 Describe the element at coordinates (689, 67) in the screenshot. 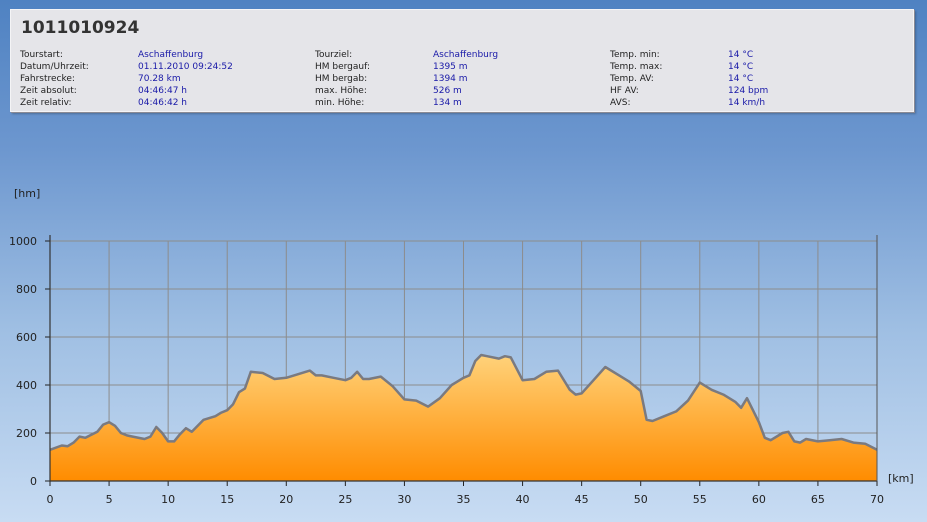

I see `info-row-temp-max: Temp. max: 14 °C` at that location.